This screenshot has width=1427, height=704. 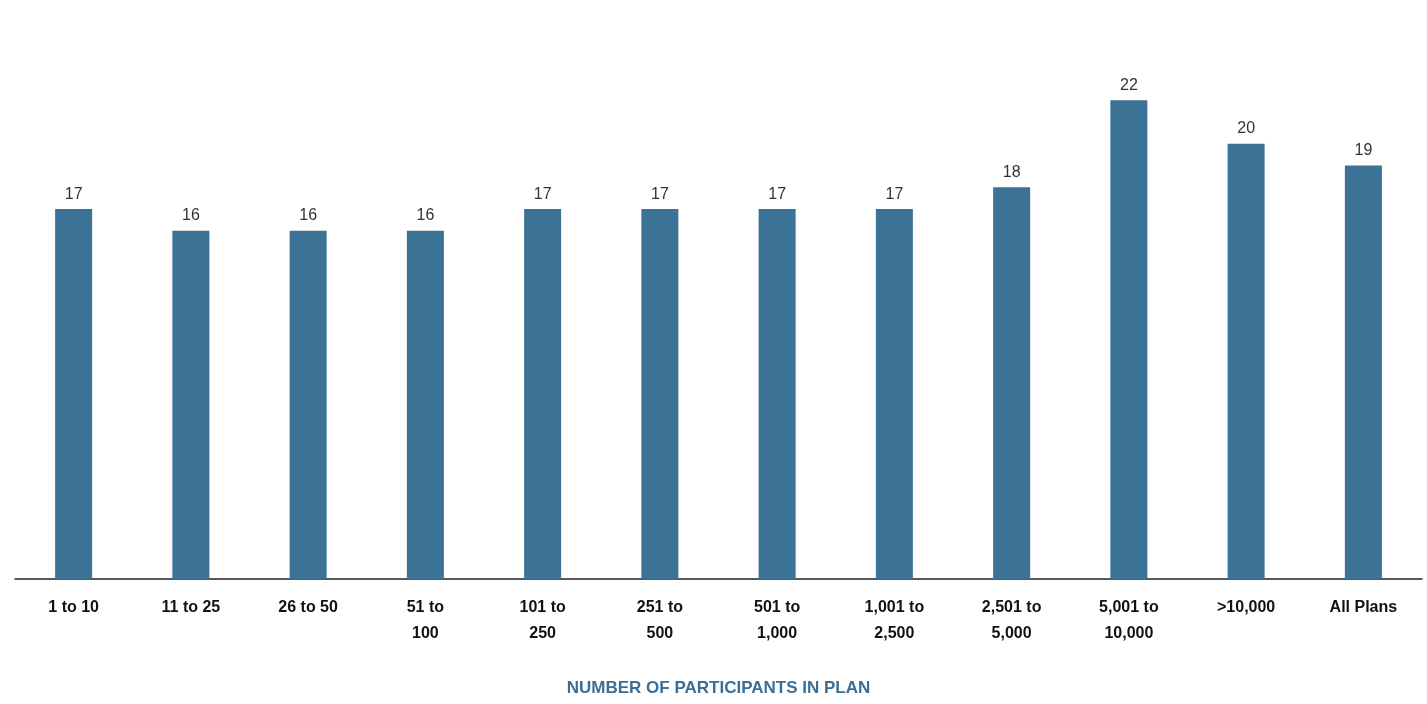 I want to click on data-label: 22, so click(x=1128, y=84).